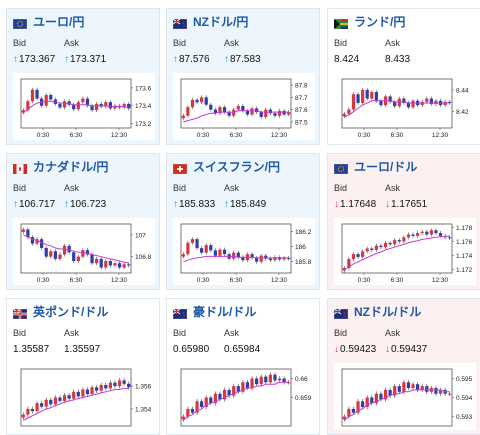  I want to click on y-tick-label: 186.2, so click(303, 232).